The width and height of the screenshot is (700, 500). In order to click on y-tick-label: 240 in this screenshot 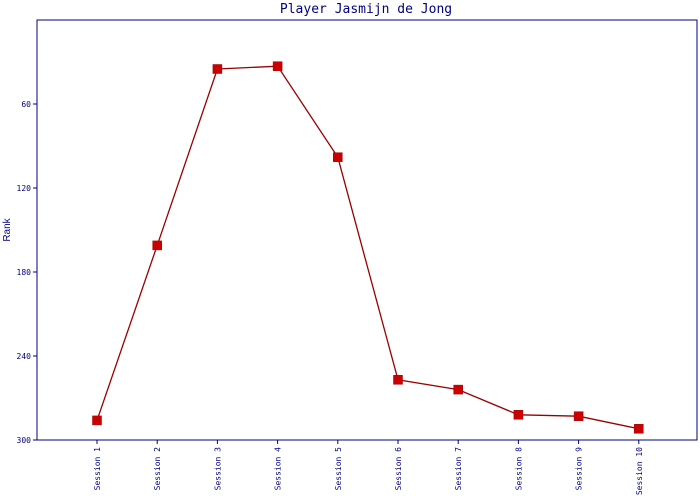, I will do `click(24, 356)`.